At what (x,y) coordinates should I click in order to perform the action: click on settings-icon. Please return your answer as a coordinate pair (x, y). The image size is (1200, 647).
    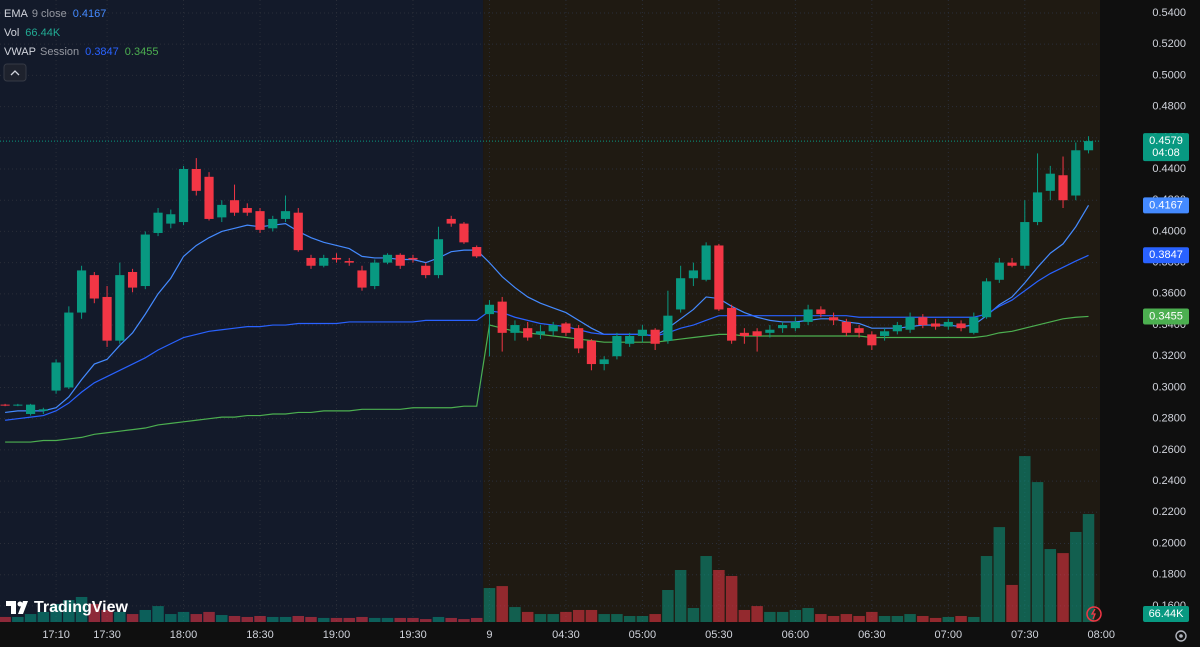
    Looking at the image, I should click on (1181, 636).